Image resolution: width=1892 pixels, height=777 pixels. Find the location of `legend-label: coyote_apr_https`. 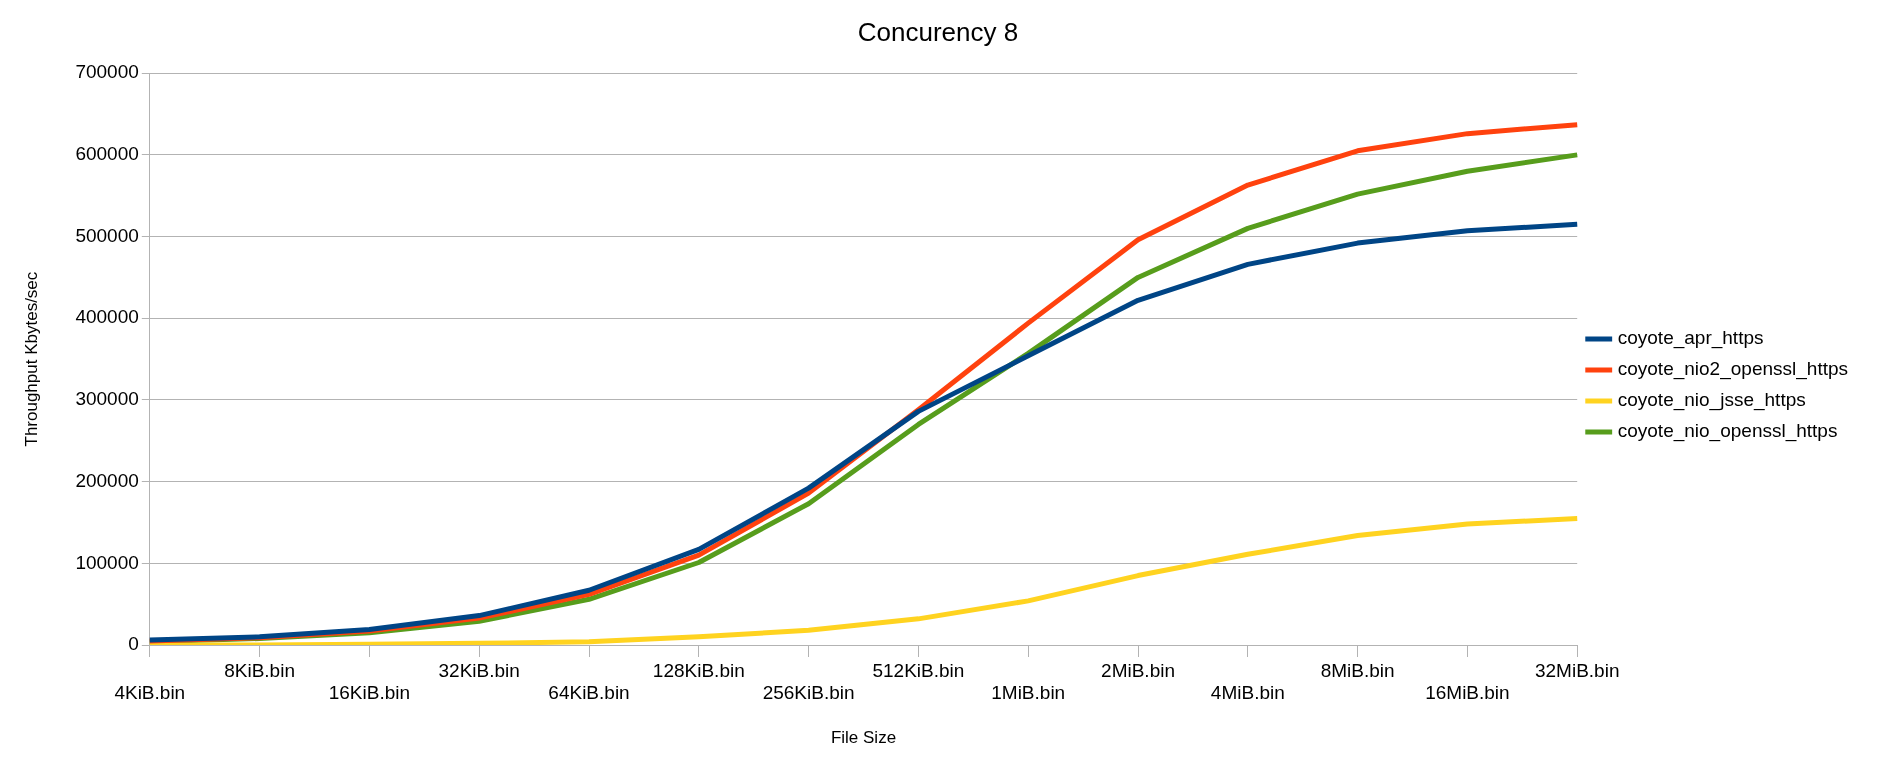

legend-label: coyote_apr_https is located at coordinates (1690, 338).